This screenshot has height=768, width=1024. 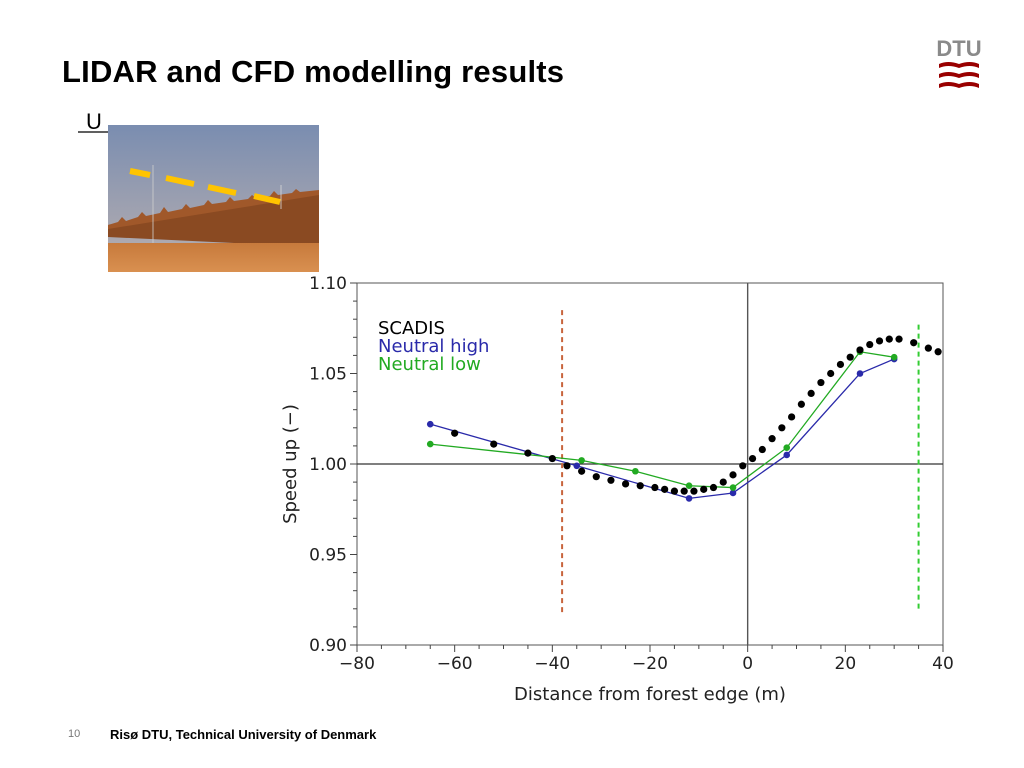 I want to click on series-layer, so click(x=684, y=418).